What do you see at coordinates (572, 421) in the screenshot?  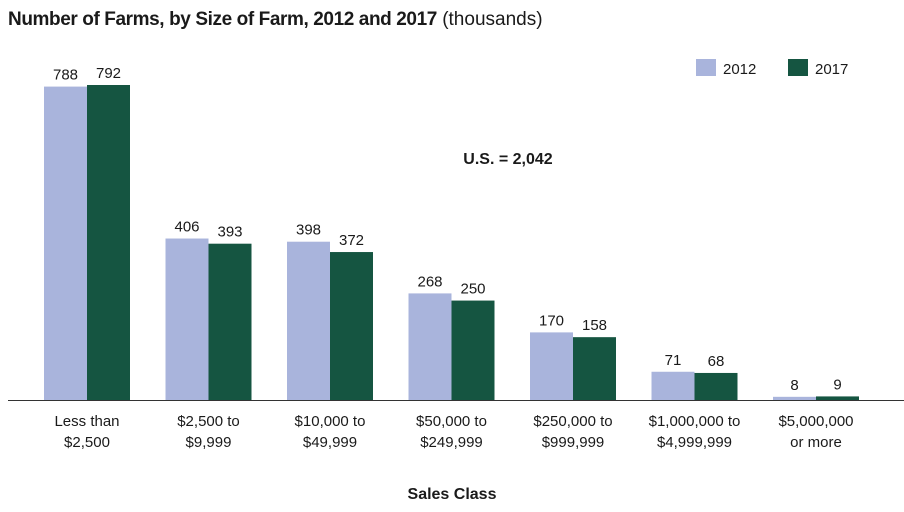 I see `x-tick-label-4-0: $250,000 to` at bounding box center [572, 421].